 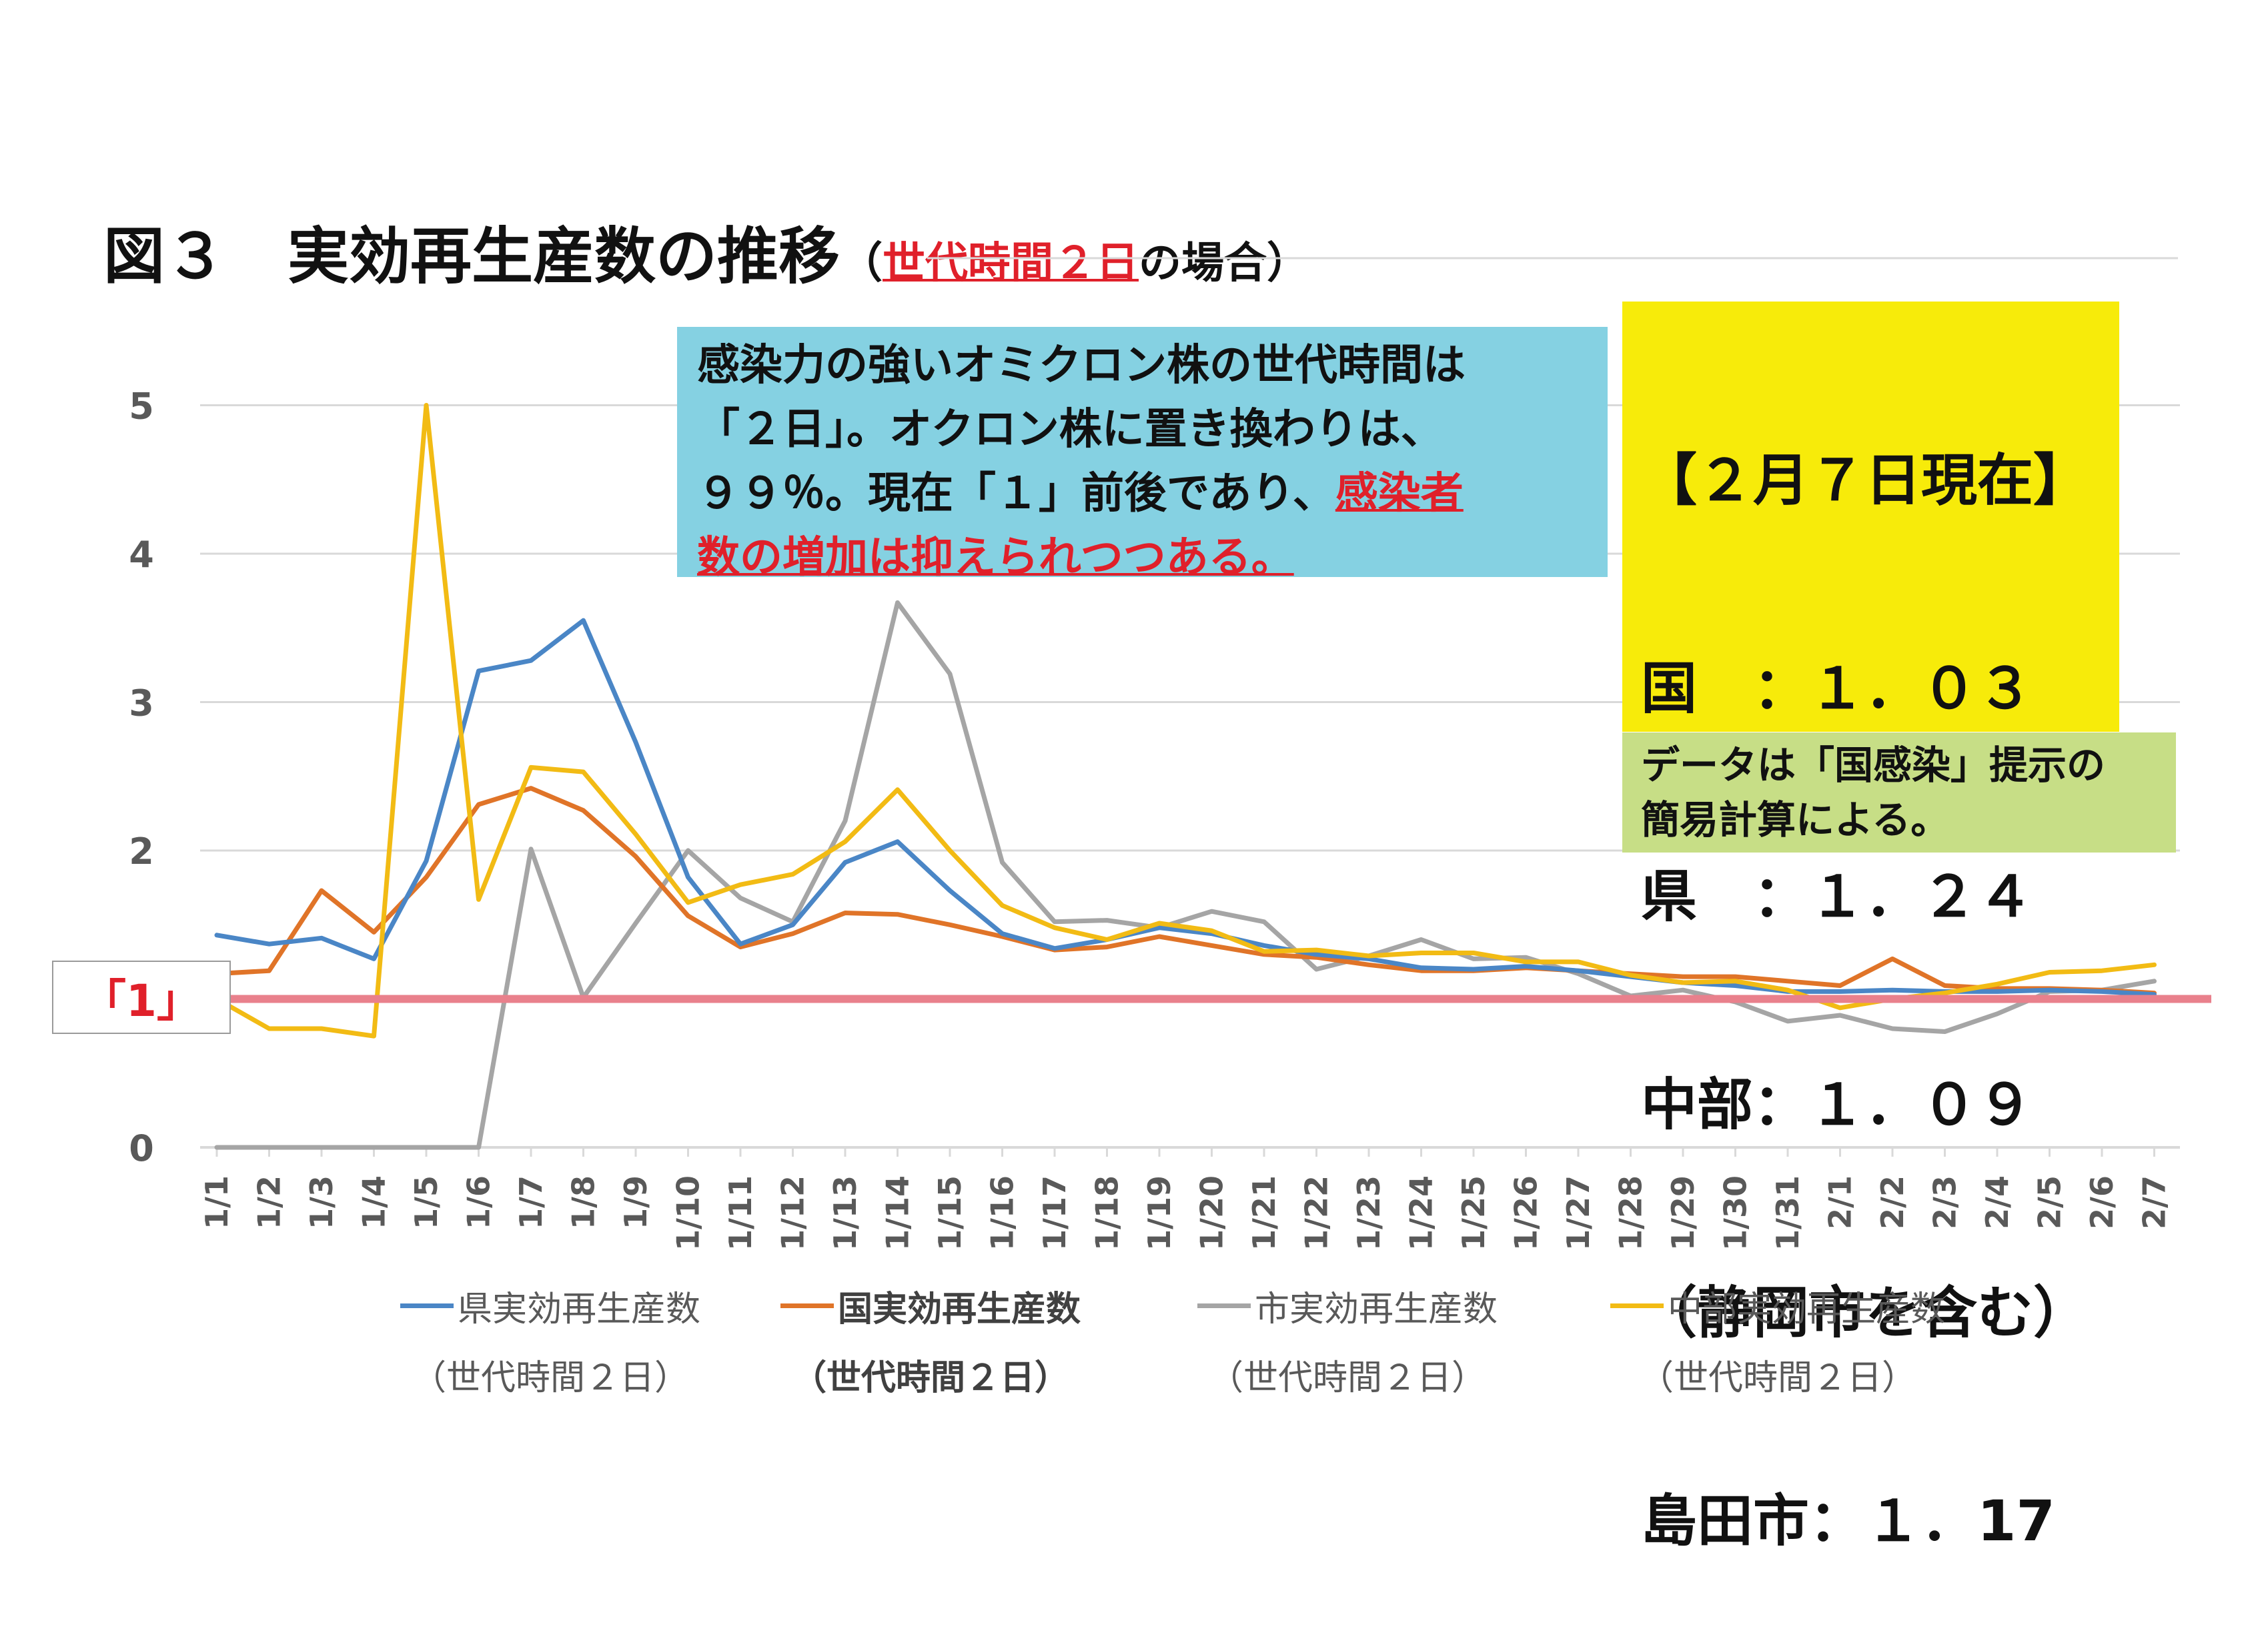 What do you see at coordinates (898, 1213) in the screenshot?
I see `x-tick-label: 1/14` at bounding box center [898, 1213].